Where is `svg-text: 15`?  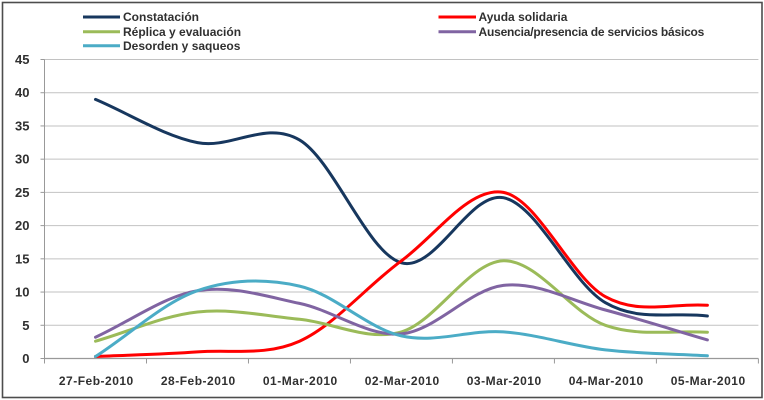 svg-text: 15 is located at coordinates (22, 258).